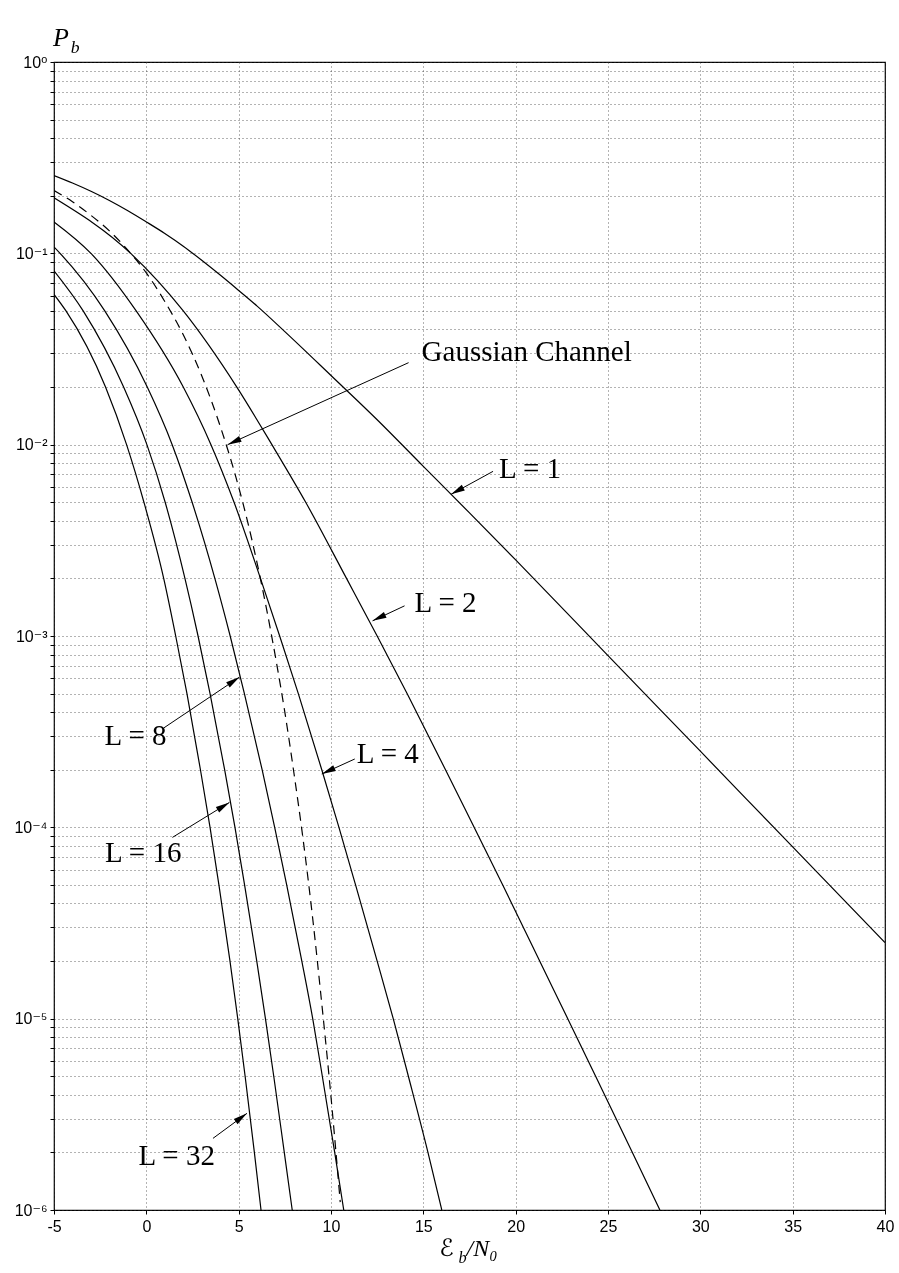 The width and height of the screenshot is (899, 1273). I want to click on annotation: L = 4, so click(388, 753).